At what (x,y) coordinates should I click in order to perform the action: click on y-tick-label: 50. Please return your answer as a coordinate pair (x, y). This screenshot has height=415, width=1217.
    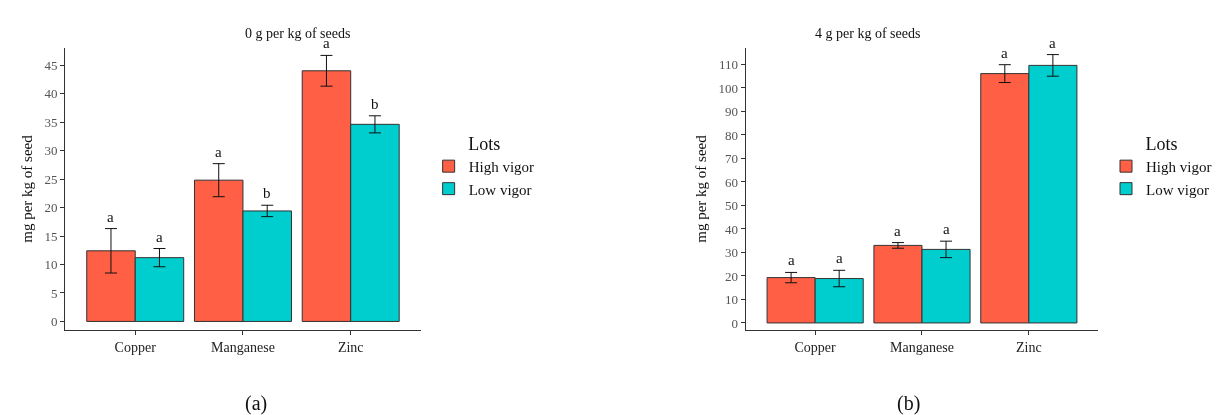
    Looking at the image, I should click on (732, 205).